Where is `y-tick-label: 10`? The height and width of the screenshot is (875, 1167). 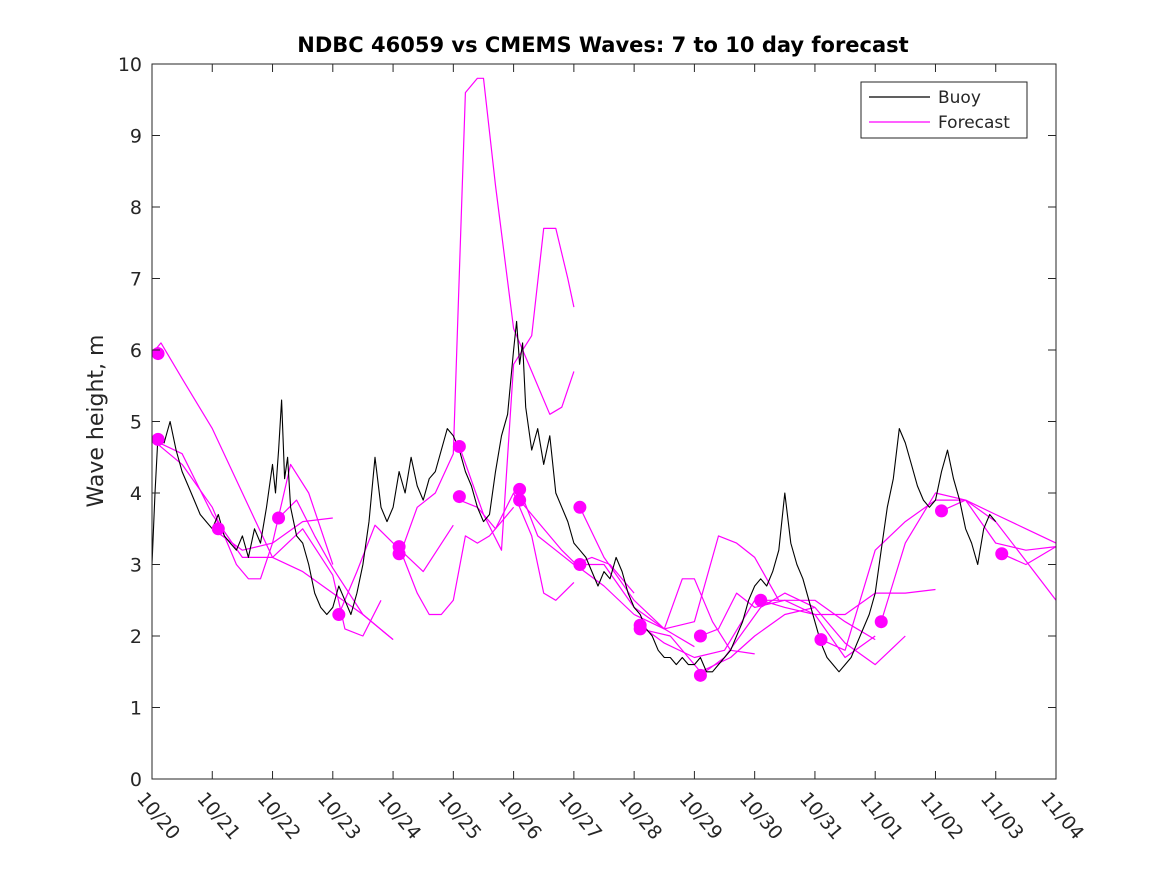
y-tick-label: 10 is located at coordinates (130, 65).